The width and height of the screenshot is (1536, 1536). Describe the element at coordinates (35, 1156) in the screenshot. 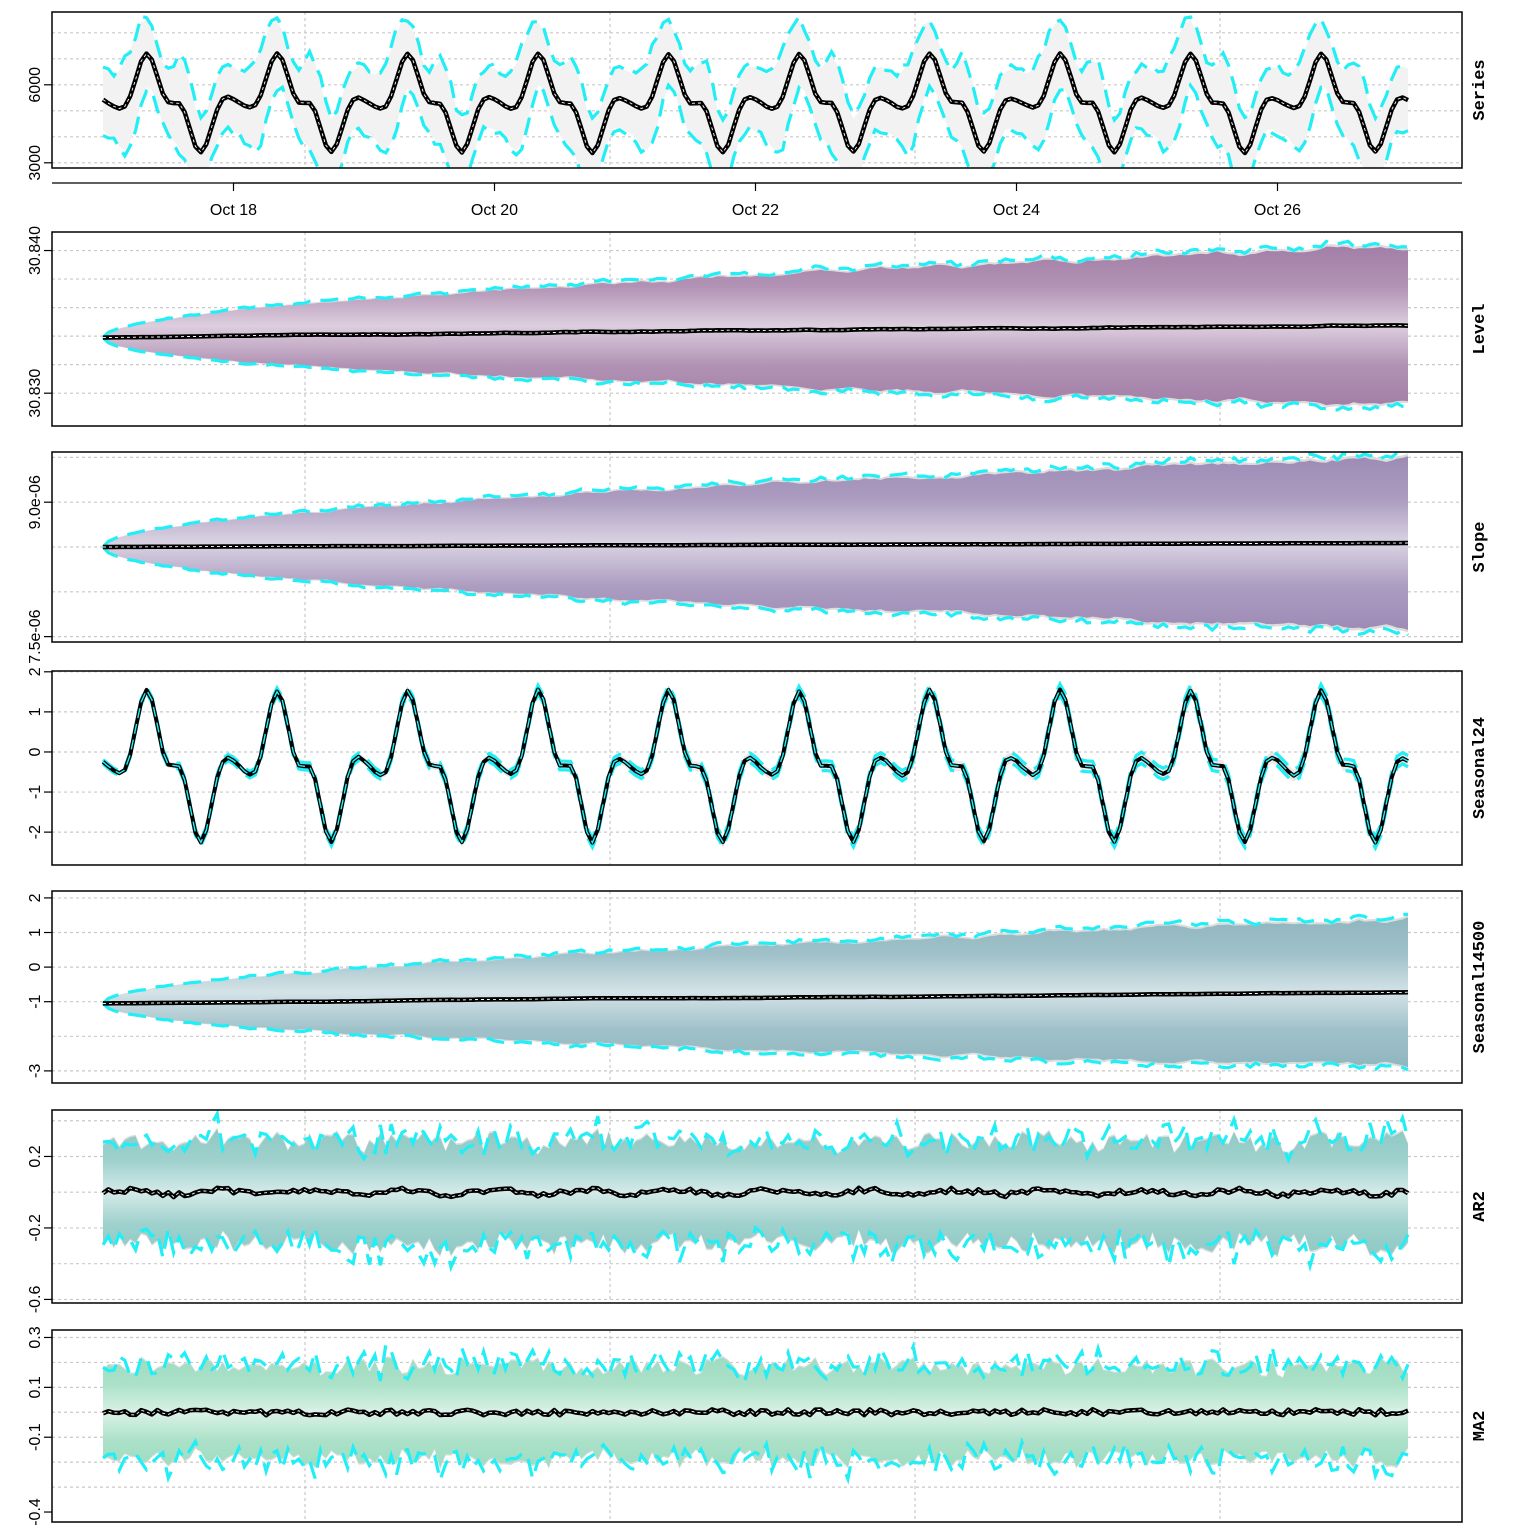

I see `y-tick-label: 0.2` at that location.